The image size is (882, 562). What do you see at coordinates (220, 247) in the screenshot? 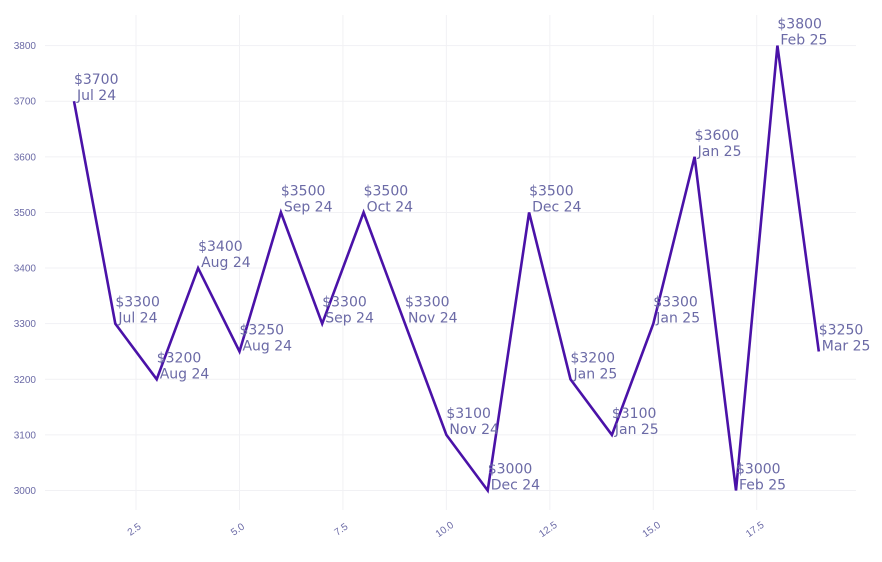
I see `data-label-value: $3400` at bounding box center [220, 247].